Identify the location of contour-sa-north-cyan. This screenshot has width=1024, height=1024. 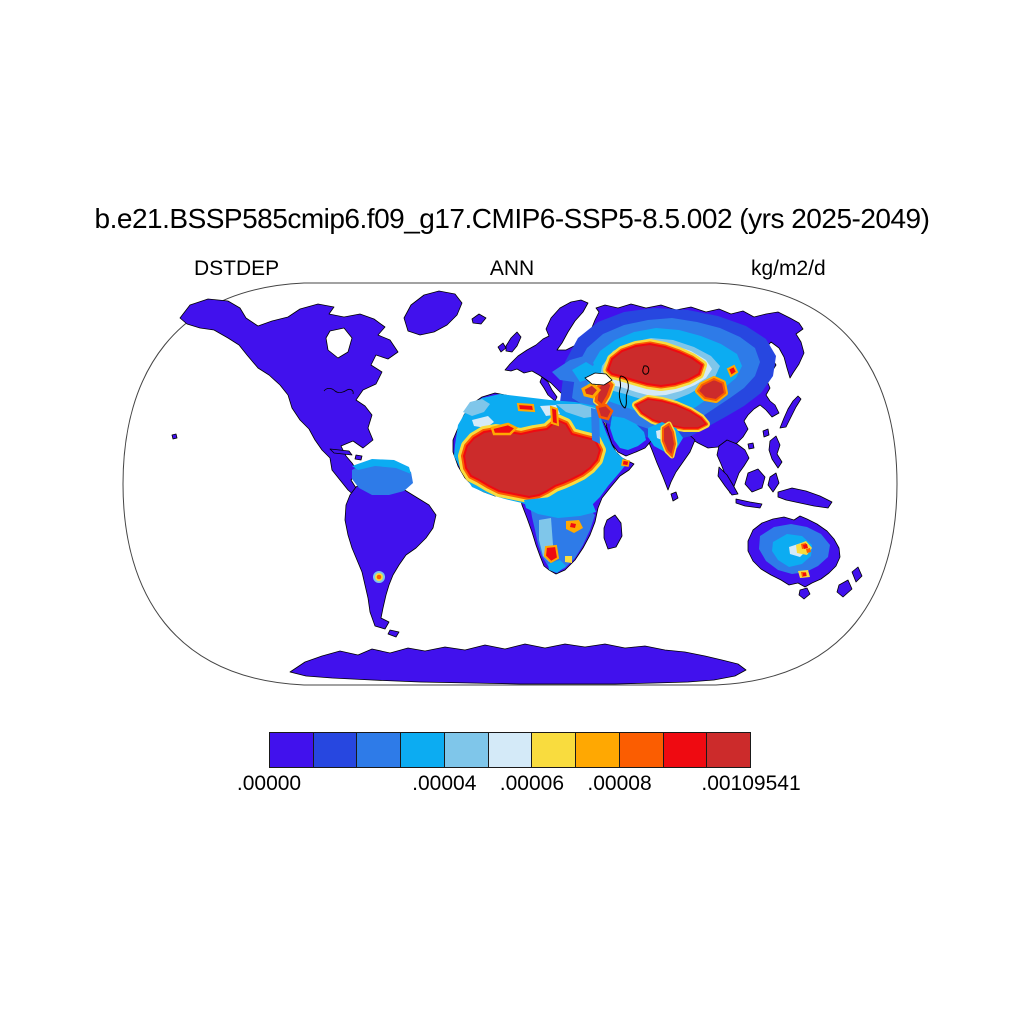
(381, 466).